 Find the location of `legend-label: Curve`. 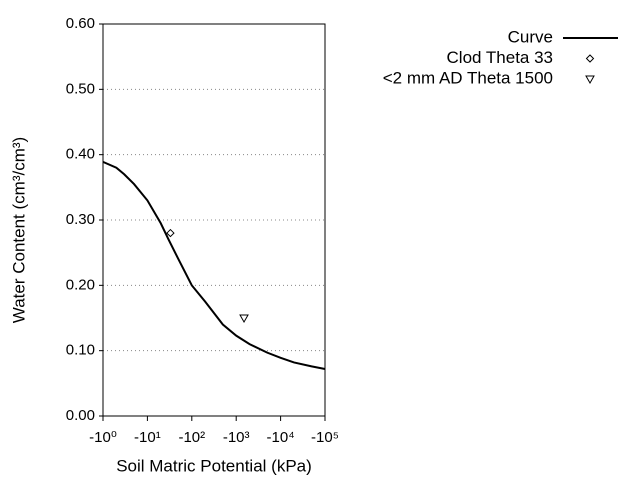

legend-label: Curve is located at coordinates (530, 36).